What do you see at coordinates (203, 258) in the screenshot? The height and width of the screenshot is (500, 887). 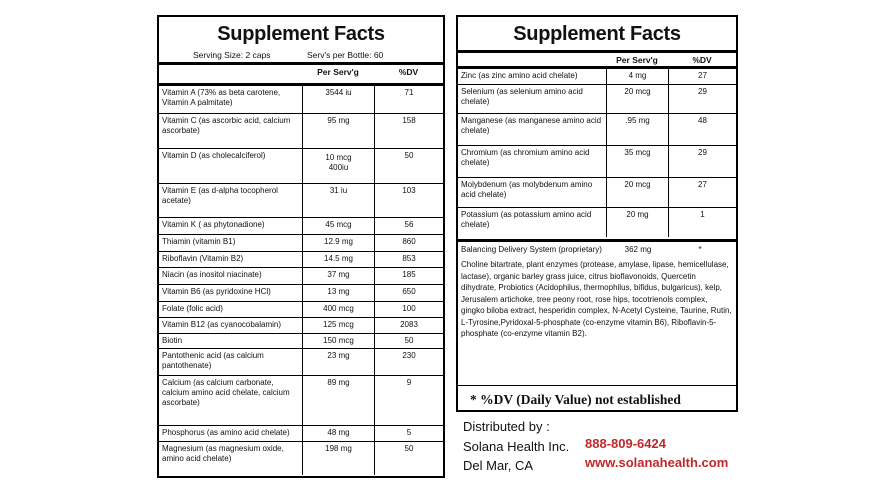 I see `nutrient-name: Riboflavin (Vitamin B2)` at bounding box center [203, 258].